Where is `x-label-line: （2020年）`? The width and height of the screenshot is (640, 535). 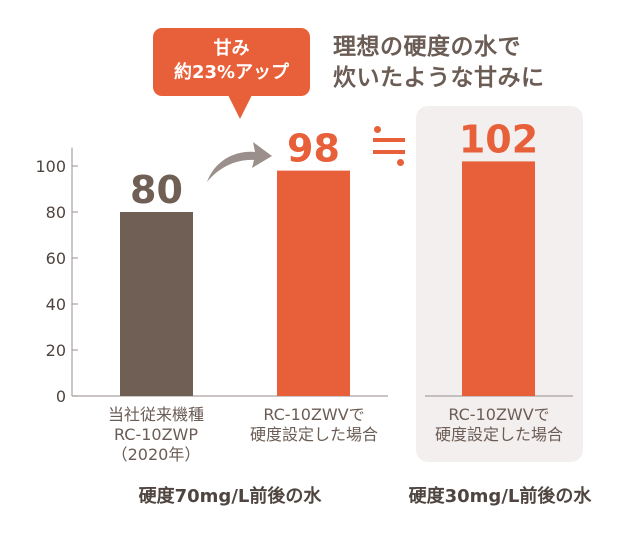 x-label-line: （2020年） is located at coordinates (156, 454).